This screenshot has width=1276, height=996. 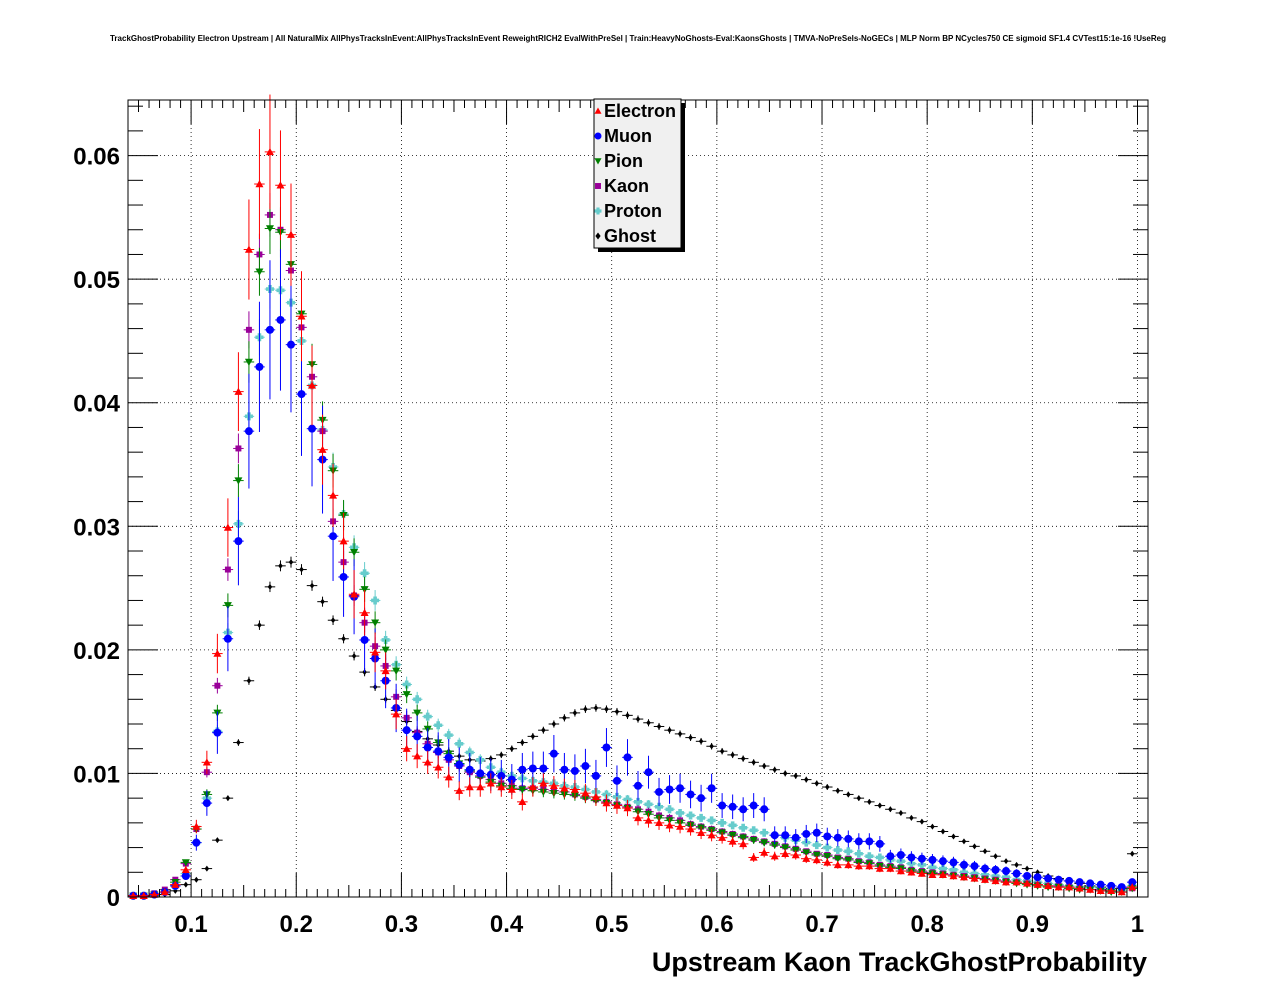 I want to click on legend-item-electron: Electron, so click(x=635, y=111).